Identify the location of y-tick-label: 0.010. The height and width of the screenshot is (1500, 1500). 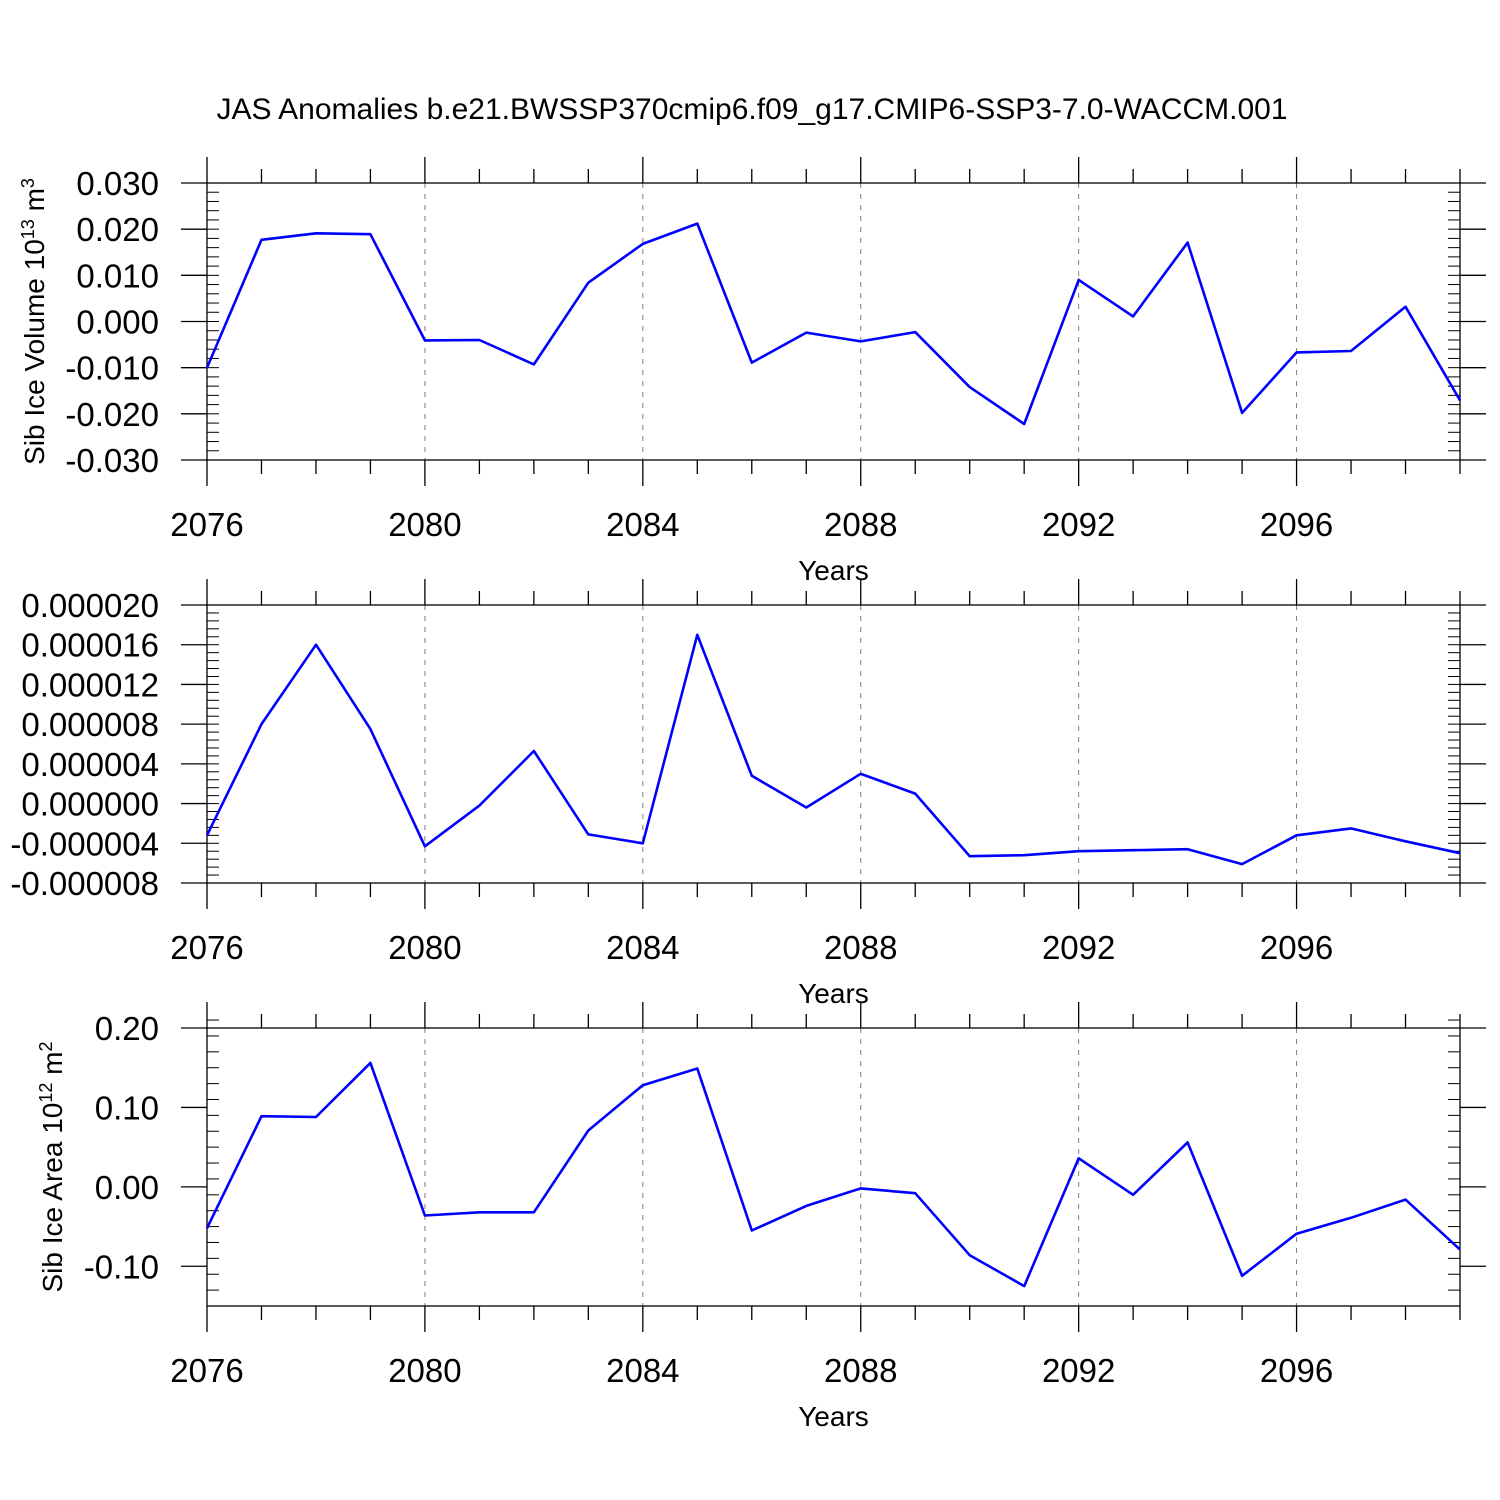
(117, 275).